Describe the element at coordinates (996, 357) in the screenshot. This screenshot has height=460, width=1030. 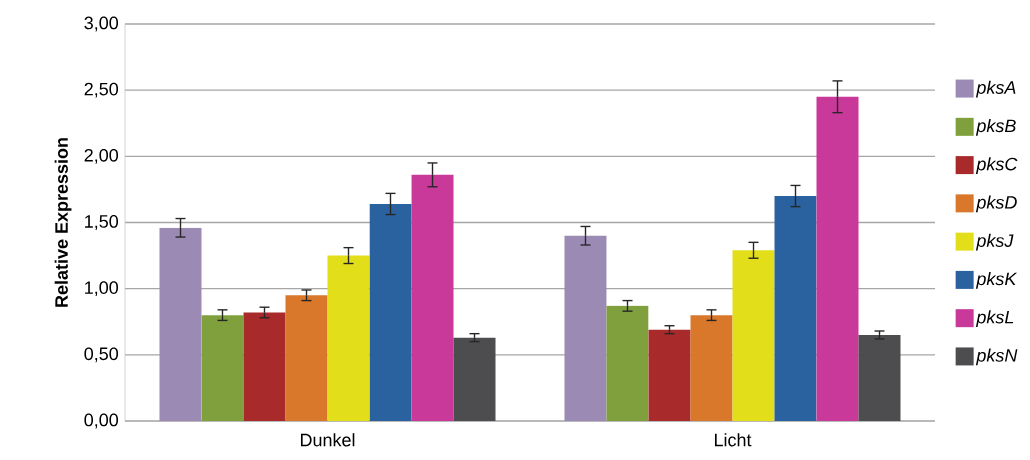
I see `legend-label: pksN` at that location.